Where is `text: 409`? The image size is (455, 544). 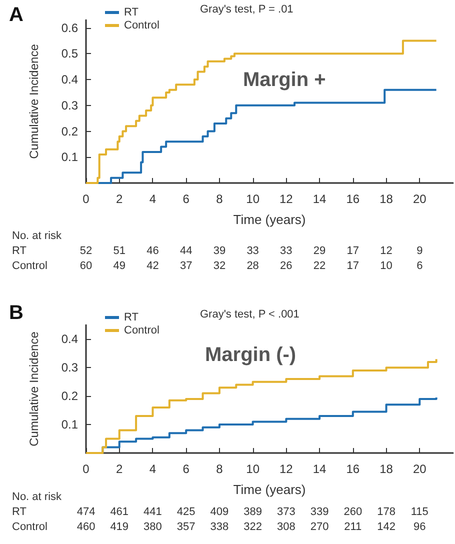 text: 409 is located at coordinates (219, 512).